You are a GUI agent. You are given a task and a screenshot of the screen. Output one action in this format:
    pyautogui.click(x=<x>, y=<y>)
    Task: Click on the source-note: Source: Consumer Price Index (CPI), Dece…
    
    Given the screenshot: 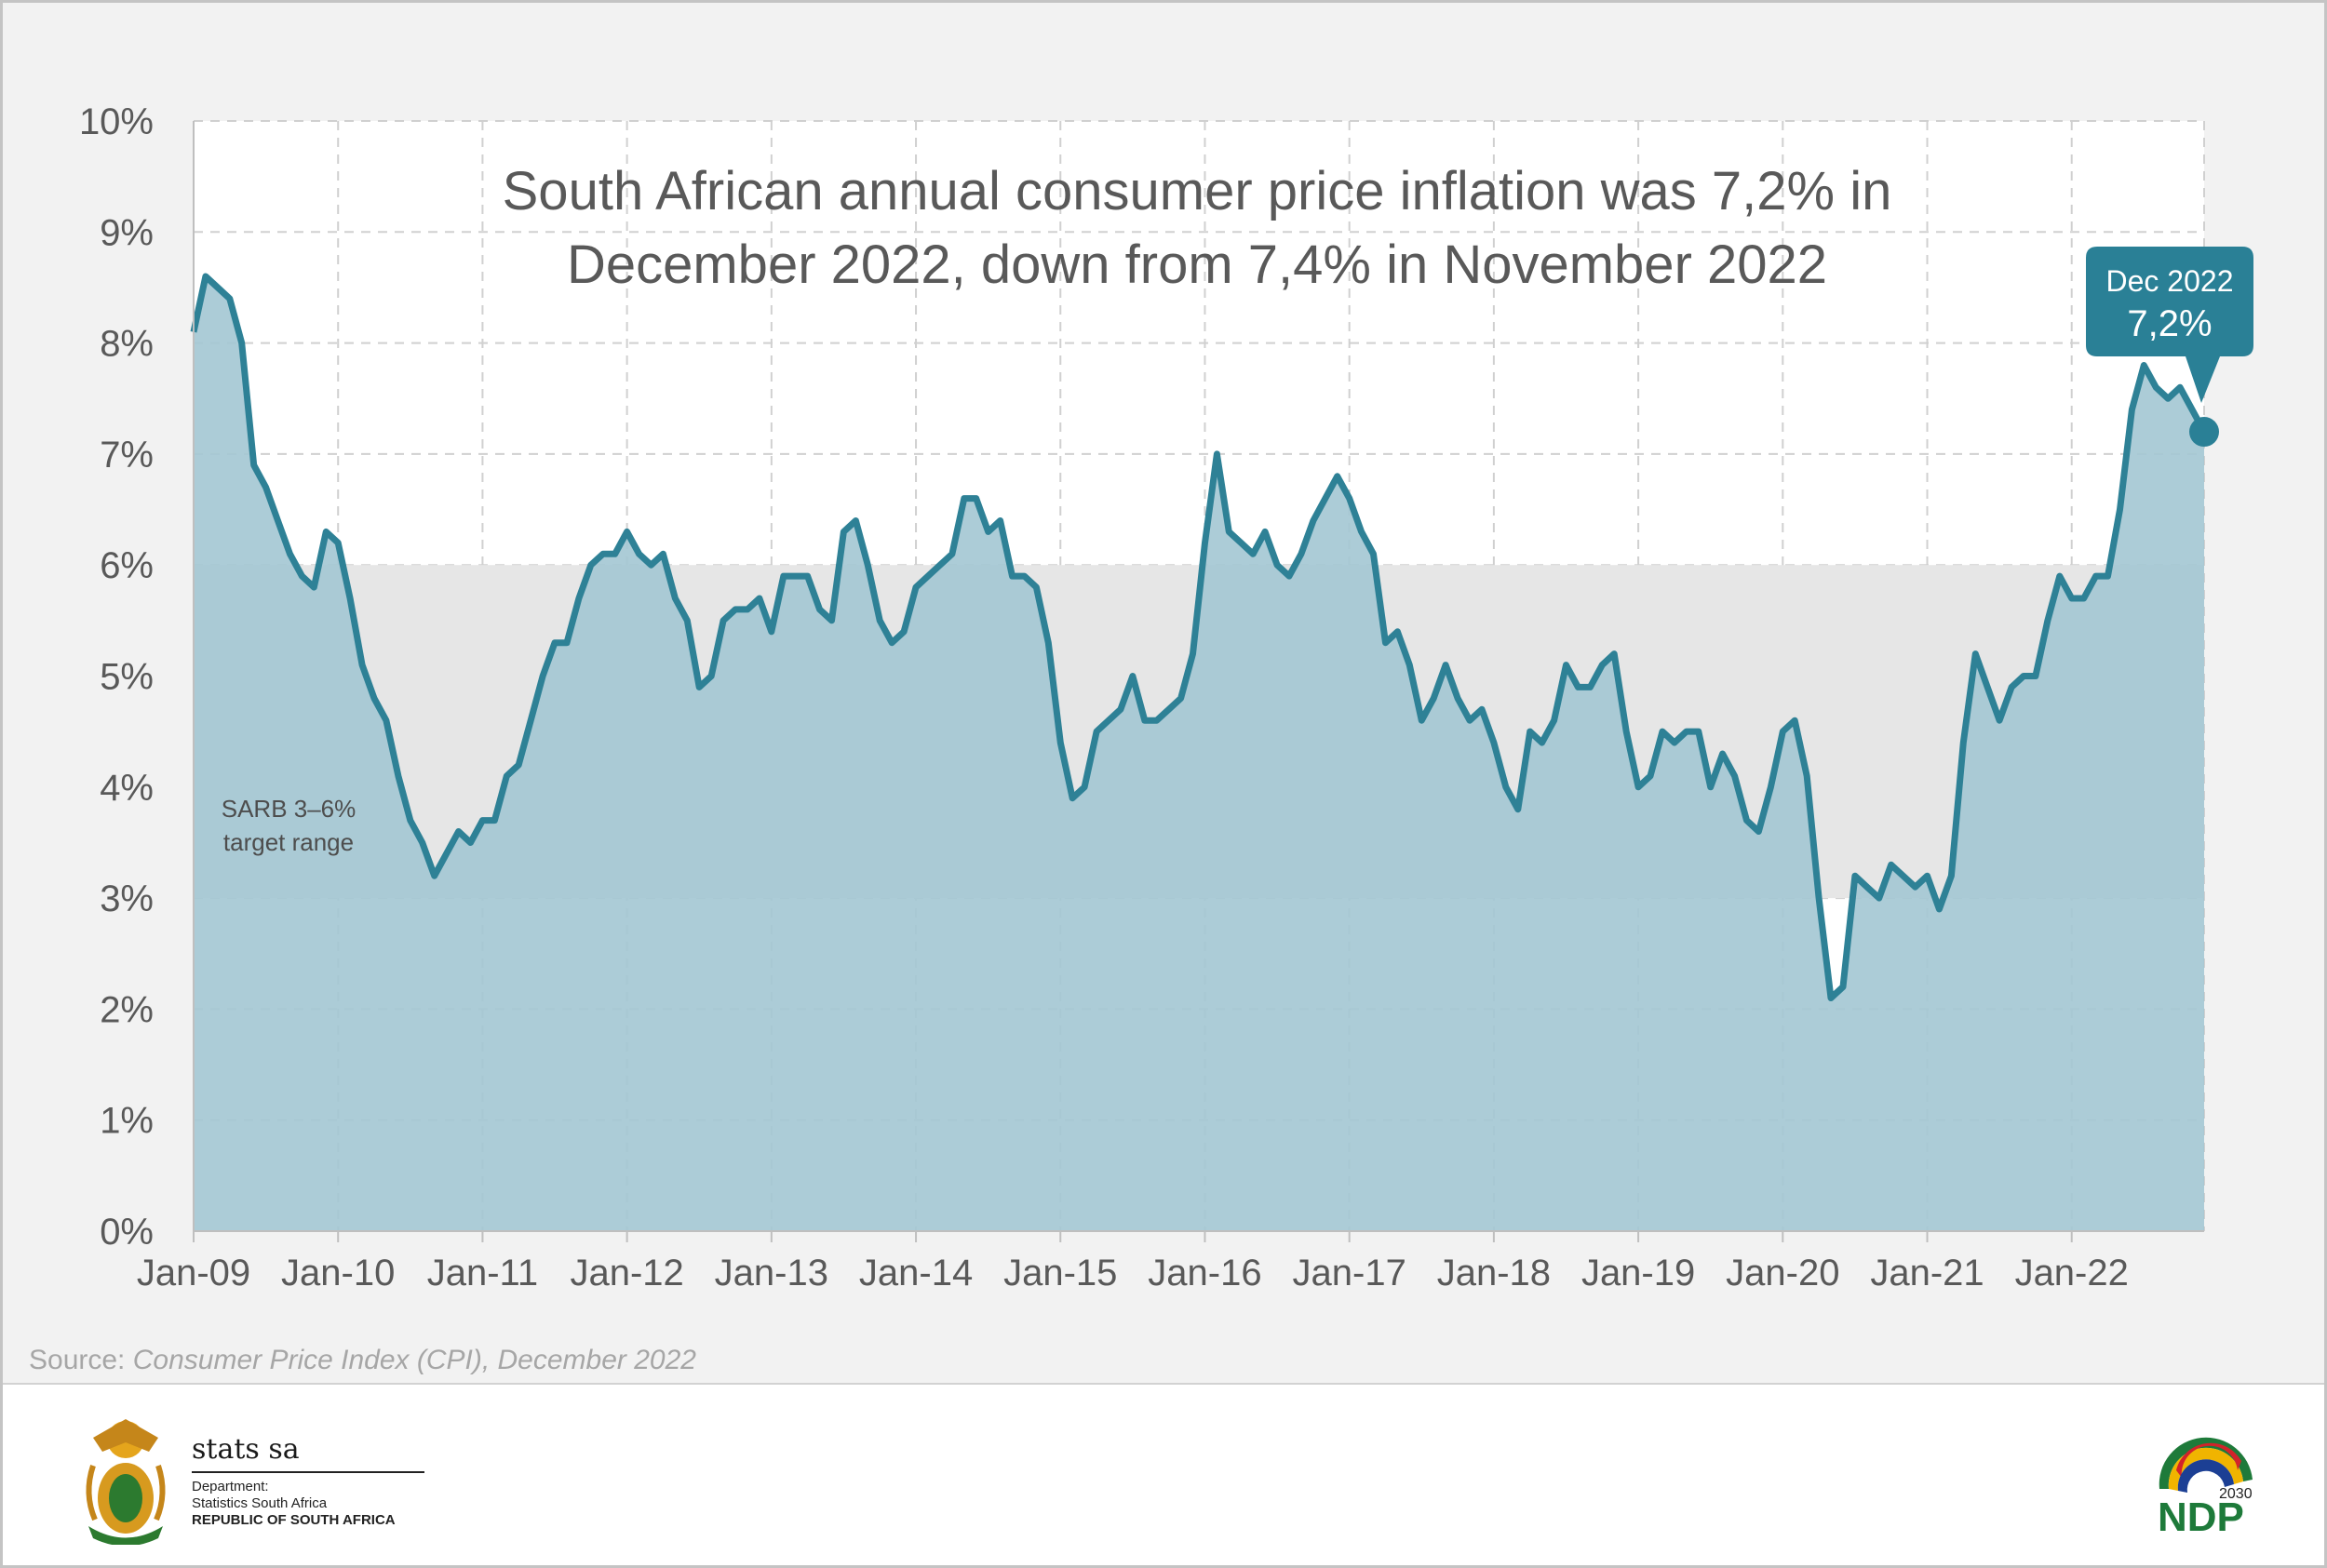 What is the action you would take?
    pyautogui.click(x=362, y=1360)
    